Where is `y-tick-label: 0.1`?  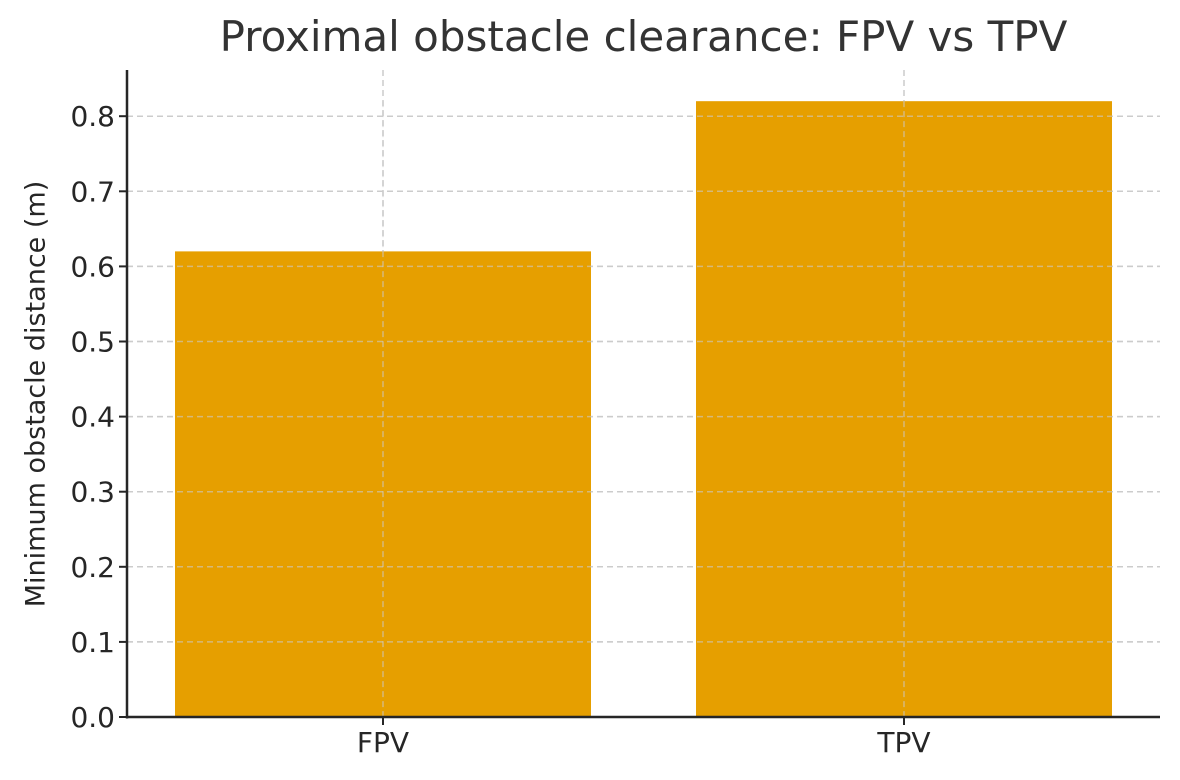
y-tick-label: 0.1 is located at coordinates (92, 642).